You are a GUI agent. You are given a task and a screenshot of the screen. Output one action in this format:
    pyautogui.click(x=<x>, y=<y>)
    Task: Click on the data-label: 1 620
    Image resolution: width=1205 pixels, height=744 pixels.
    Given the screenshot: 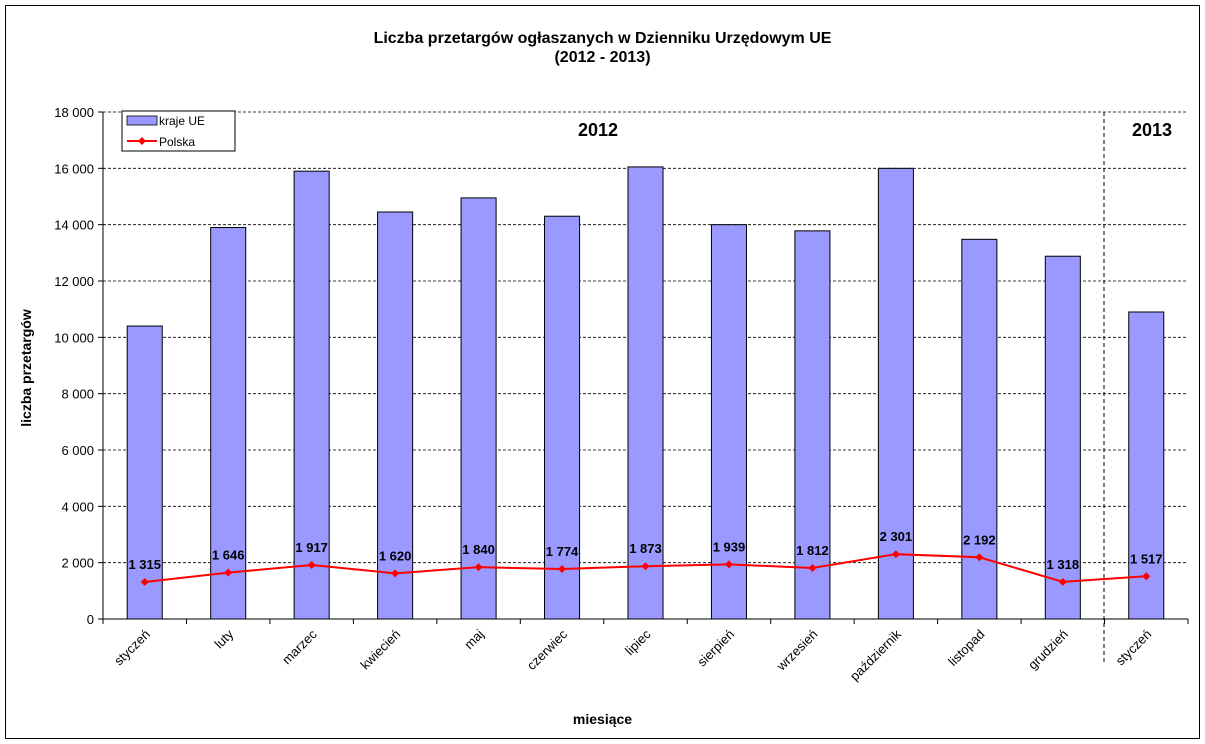 What is the action you would take?
    pyautogui.click(x=395, y=555)
    